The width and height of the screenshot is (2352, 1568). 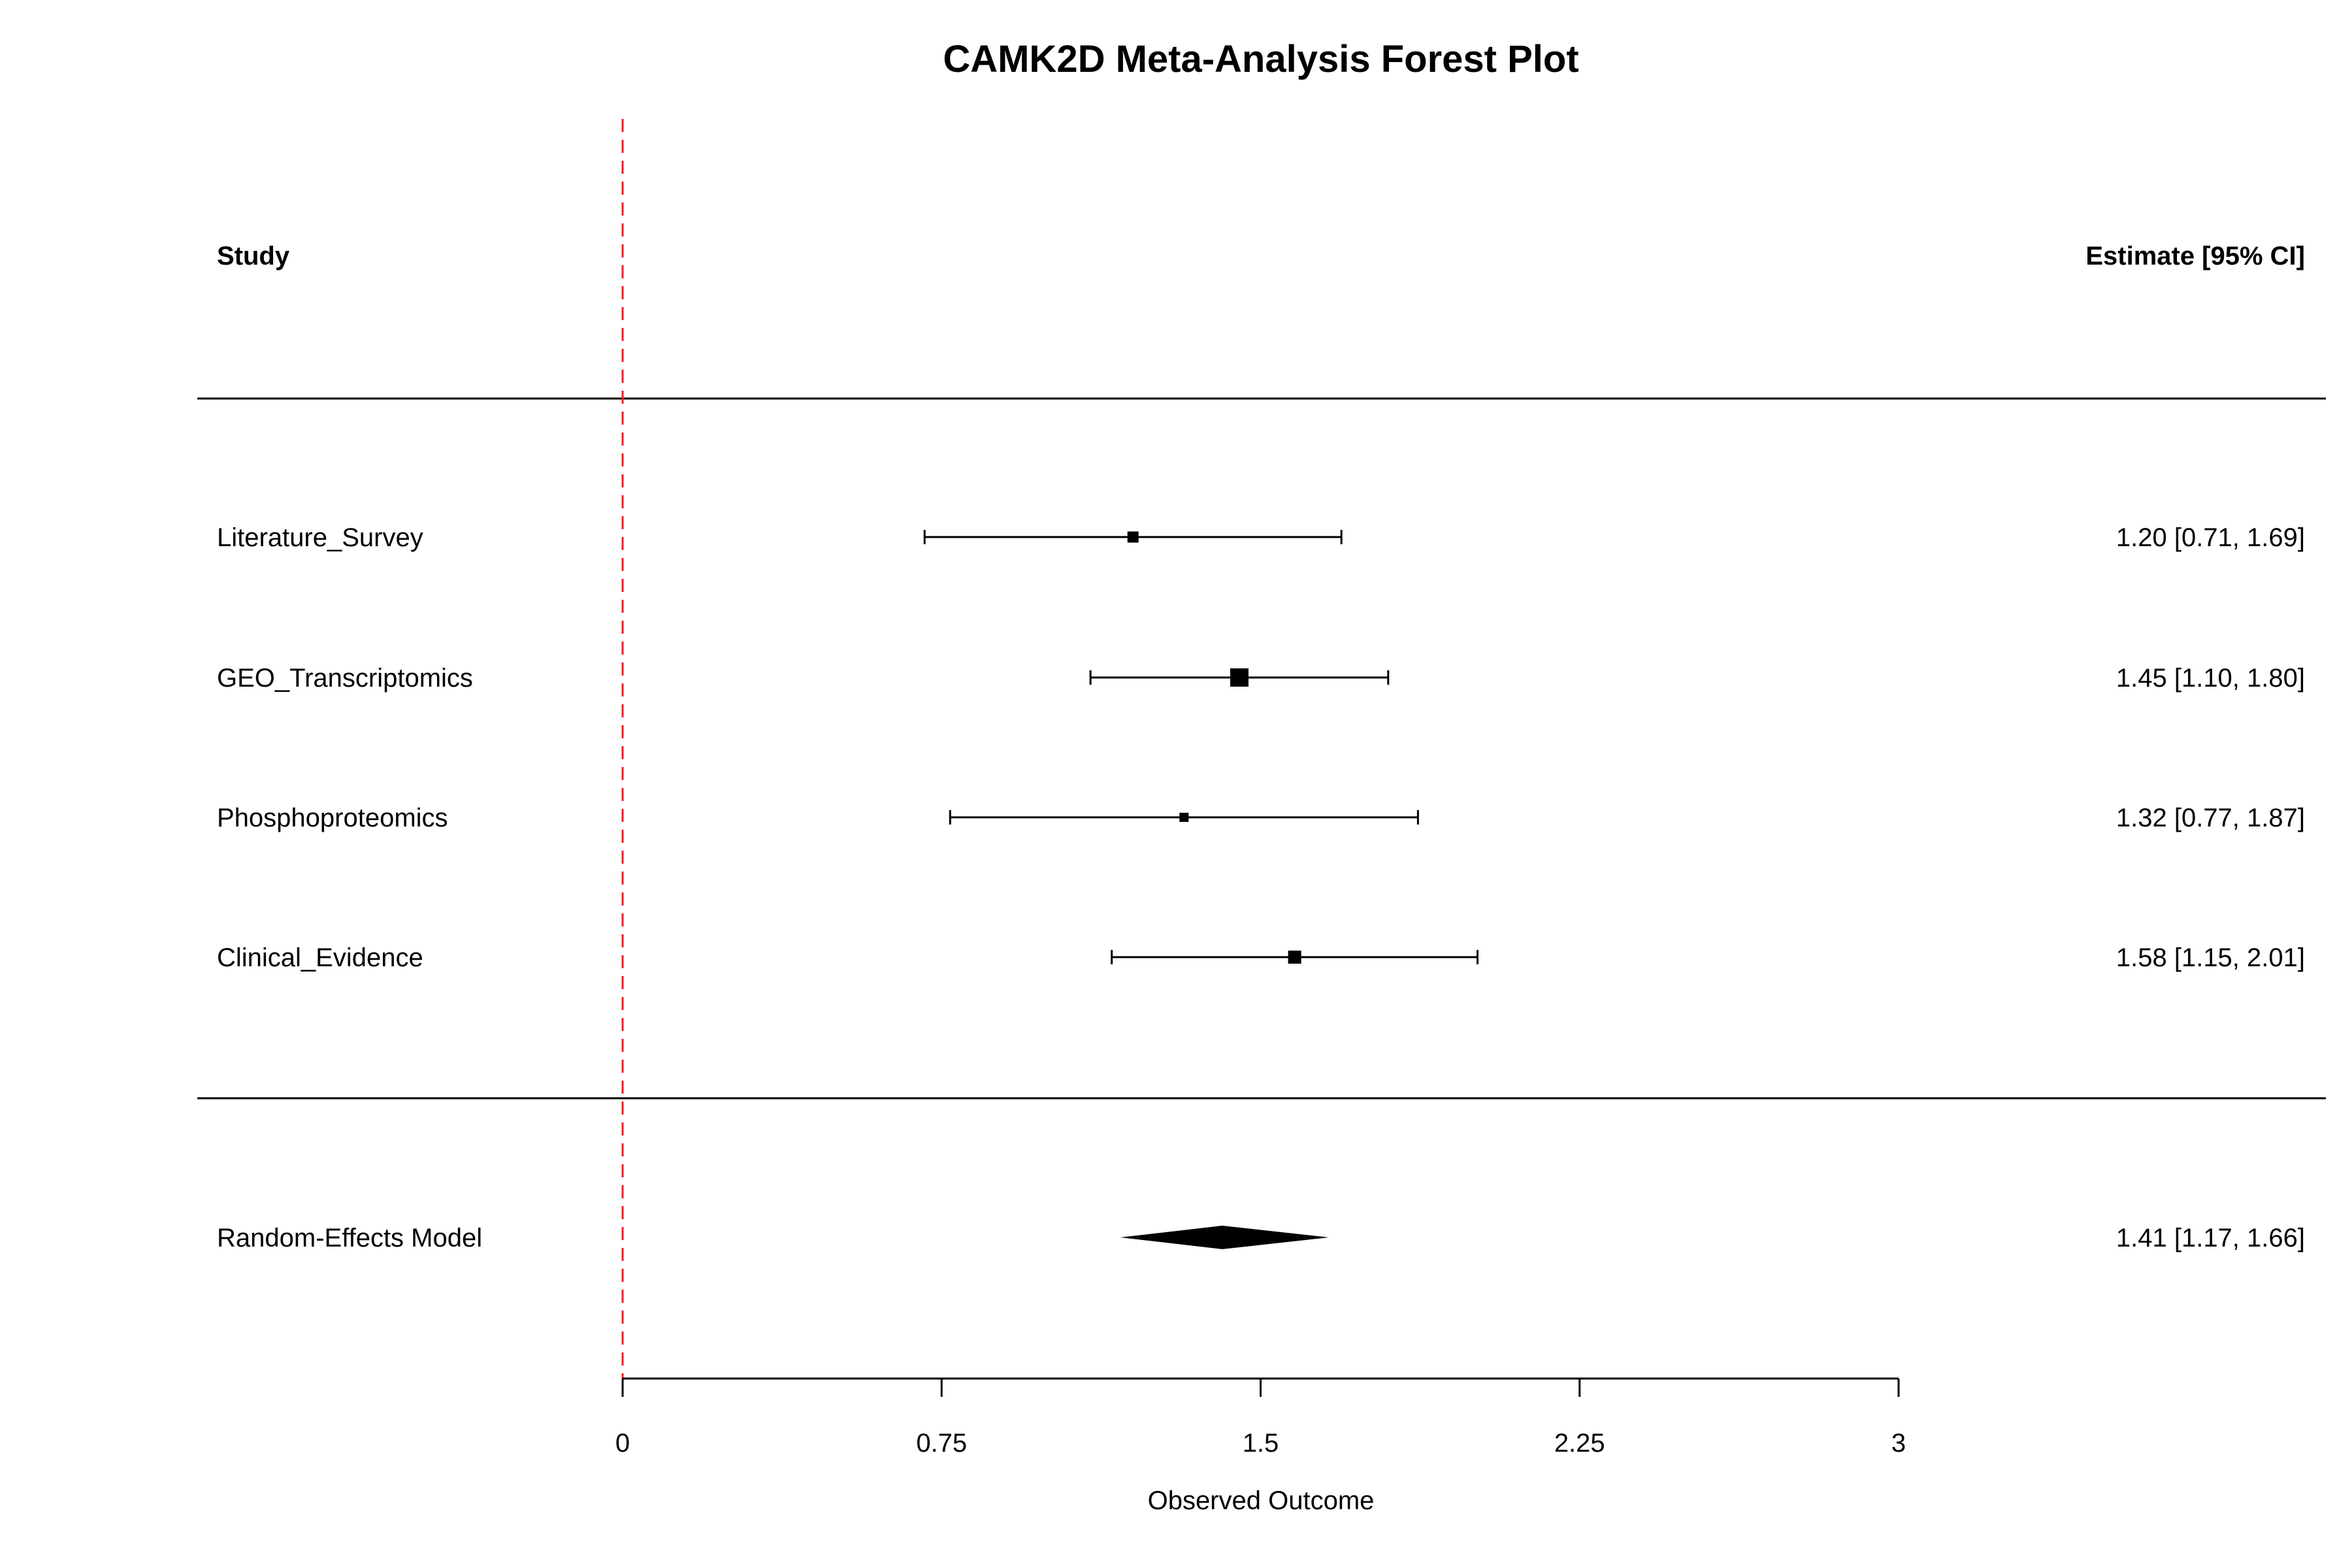 I want to click on study-label: Clinical_Evidence, so click(x=320, y=957).